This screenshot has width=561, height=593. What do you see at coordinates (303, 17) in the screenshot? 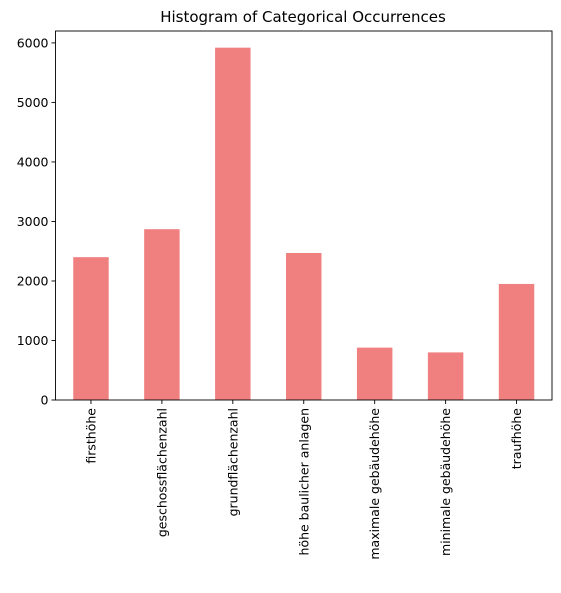
I see `chart-title: Histogram of Categorical Occurrences` at bounding box center [303, 17].